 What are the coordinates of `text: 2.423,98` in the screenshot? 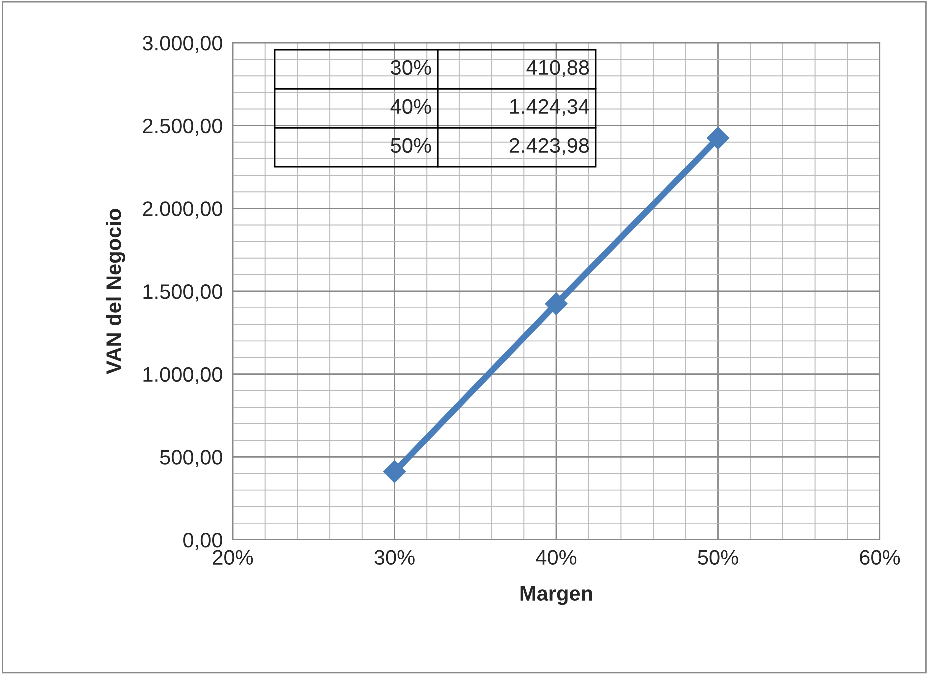 It's located at (550, 147).